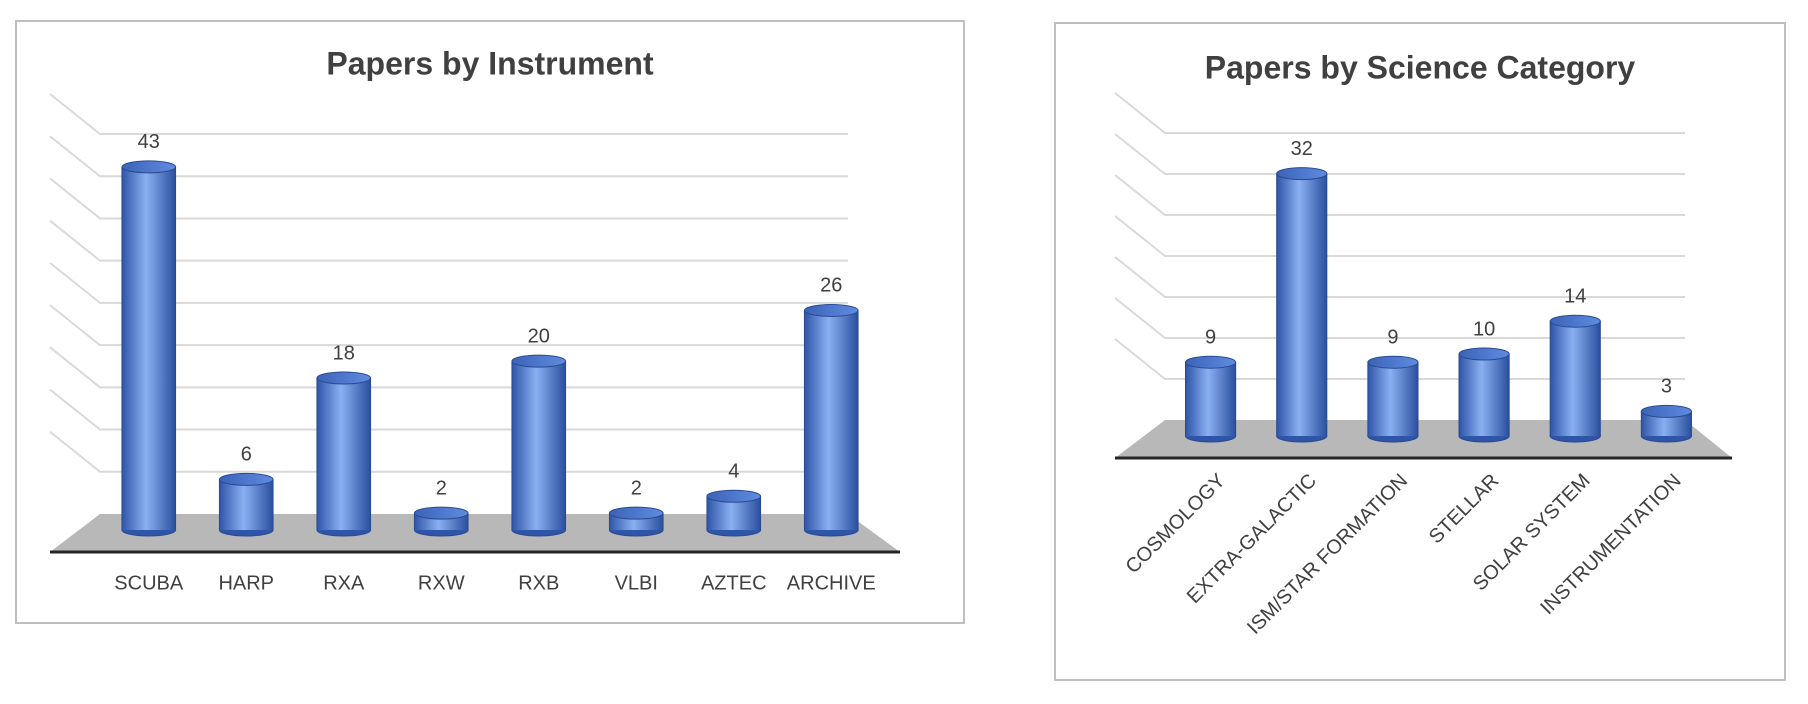 This screenshot has height=704, width=1808. Describe the element at coordinates (149, 142) in the screenshot. I see `value-label: 43` at that location.